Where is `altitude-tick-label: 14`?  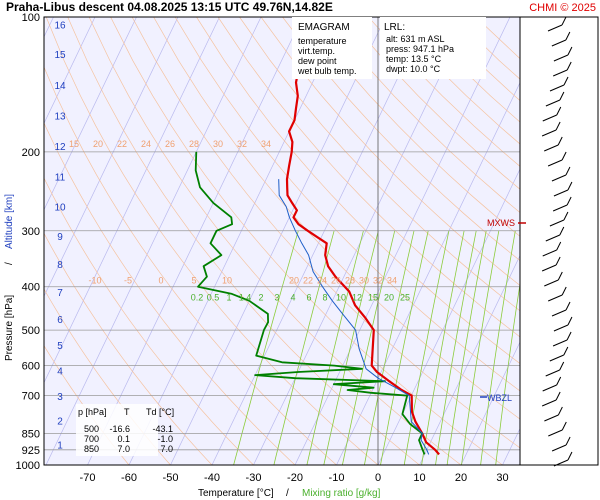
altitude-tick-label: 14 is located at coordinates (60, 86).